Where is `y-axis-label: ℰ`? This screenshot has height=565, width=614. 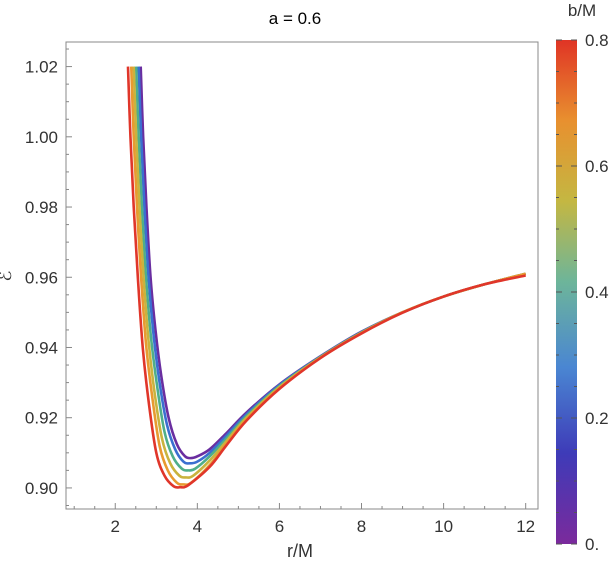
y-axis-label: ℰ is located at coordinates (7, 275).